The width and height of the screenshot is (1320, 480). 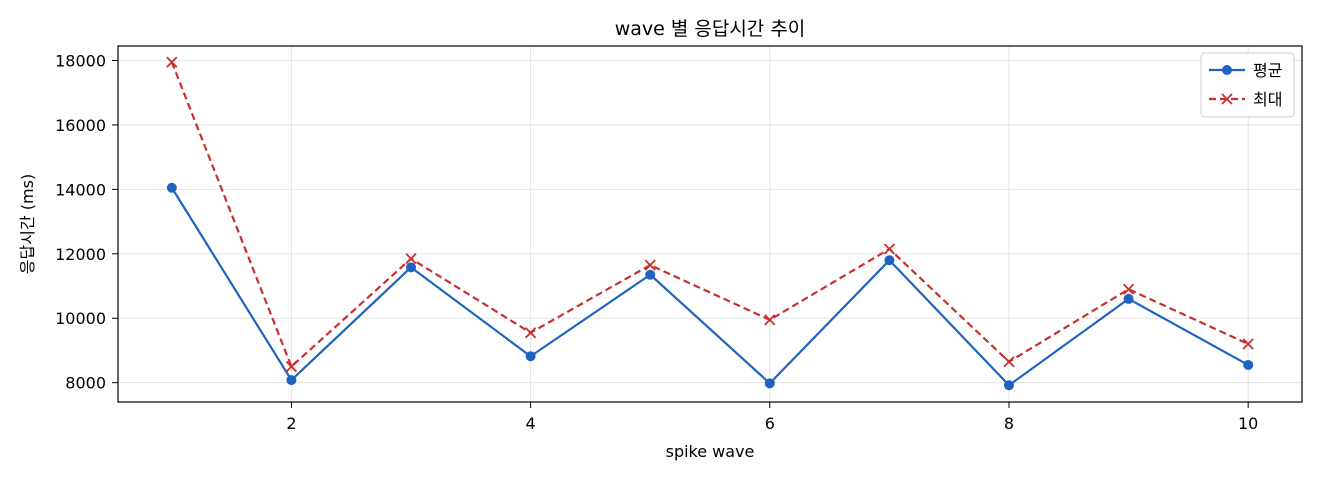 I want to click on chart-title: wave 별 응답시간 추이, so click(x=710, y=29).